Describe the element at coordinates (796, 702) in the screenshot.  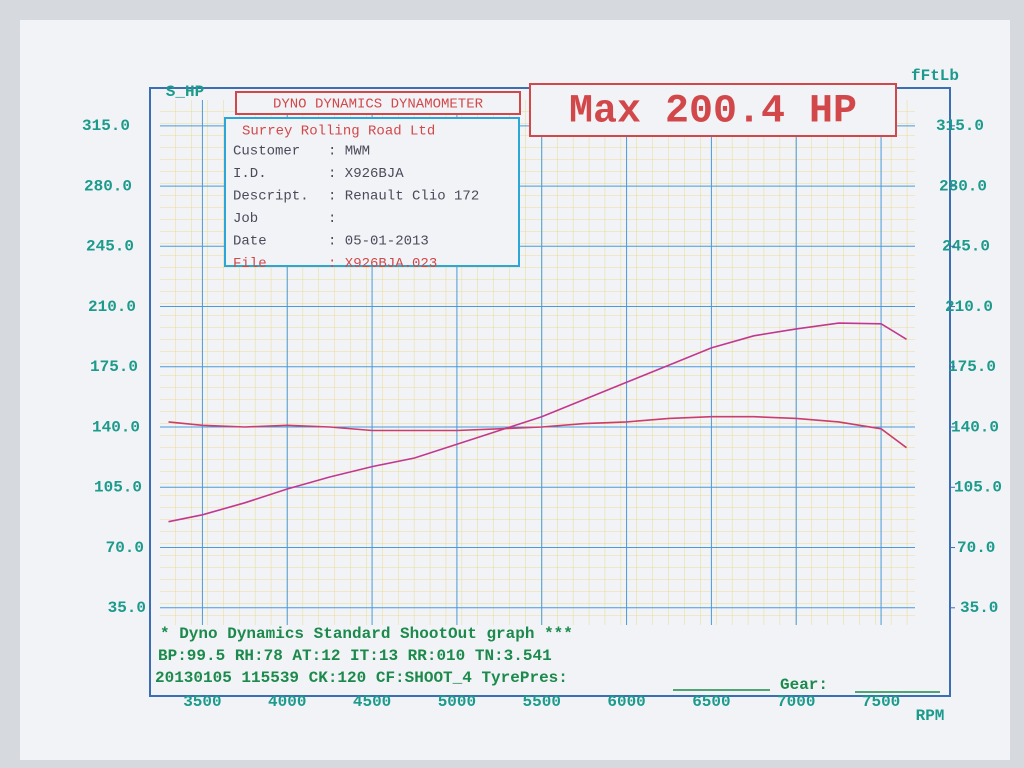
I see `x-tick-label: 7000` at that location.